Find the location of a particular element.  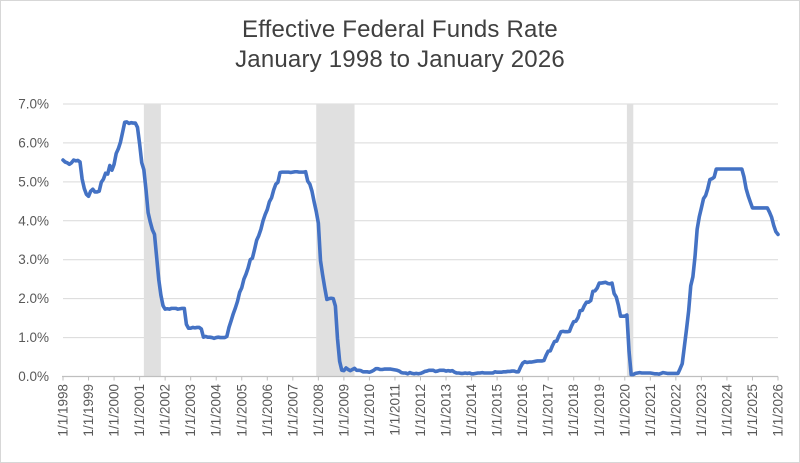

y-tick-label: 6.0% is located at coordinates (33, 142).